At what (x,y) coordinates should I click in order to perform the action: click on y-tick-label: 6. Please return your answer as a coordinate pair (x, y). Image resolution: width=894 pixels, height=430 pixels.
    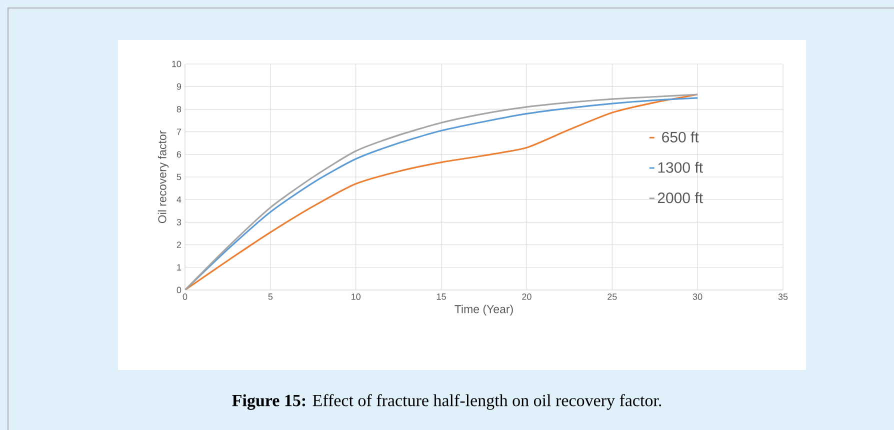
    Looking at the image, I should click on (179, 154).